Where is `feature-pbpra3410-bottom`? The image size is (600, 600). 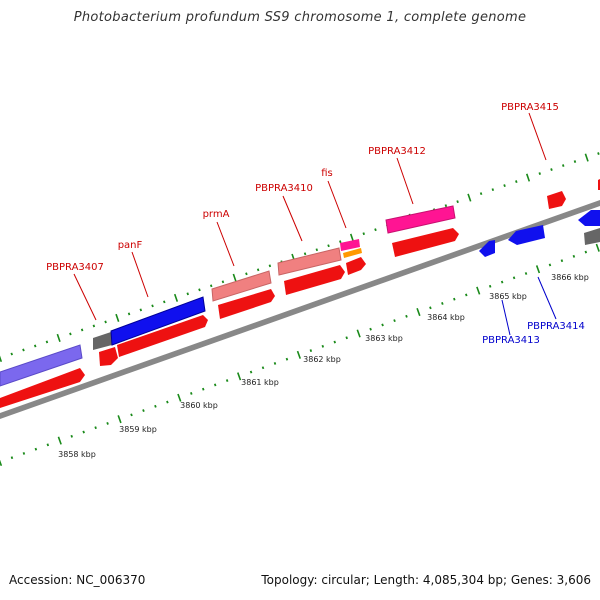
feature-pbpra3410-bottom is located at coordinates (314, 280).